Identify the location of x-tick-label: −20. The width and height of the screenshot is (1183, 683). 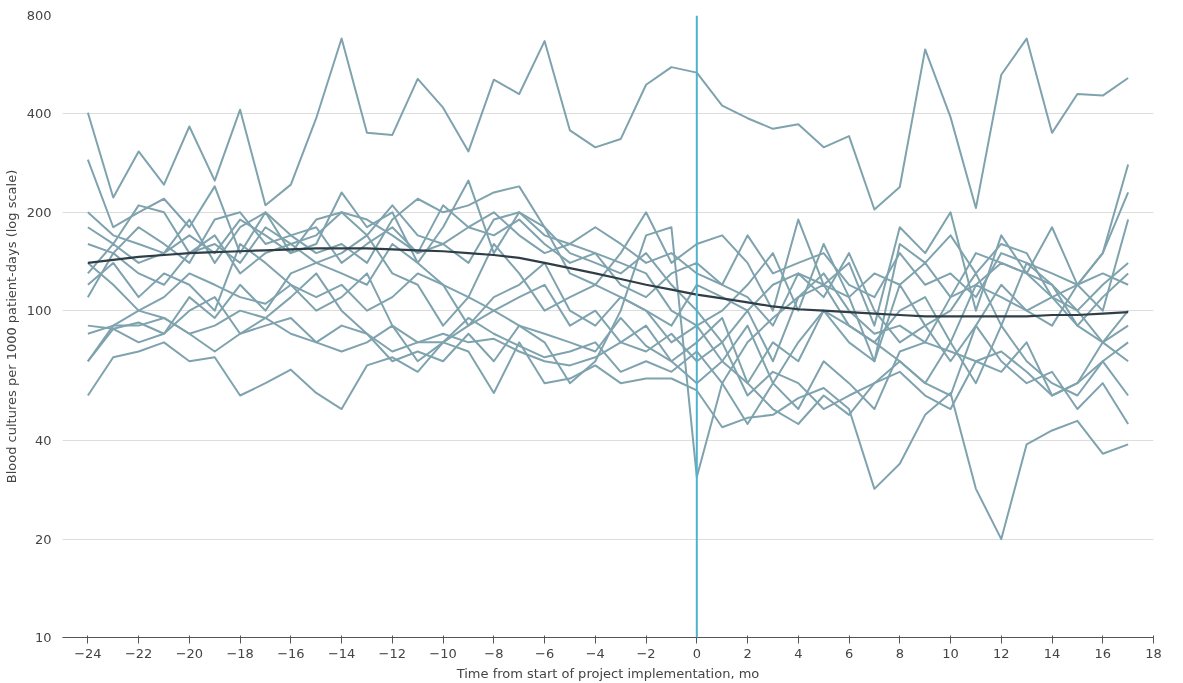
(189, 653).